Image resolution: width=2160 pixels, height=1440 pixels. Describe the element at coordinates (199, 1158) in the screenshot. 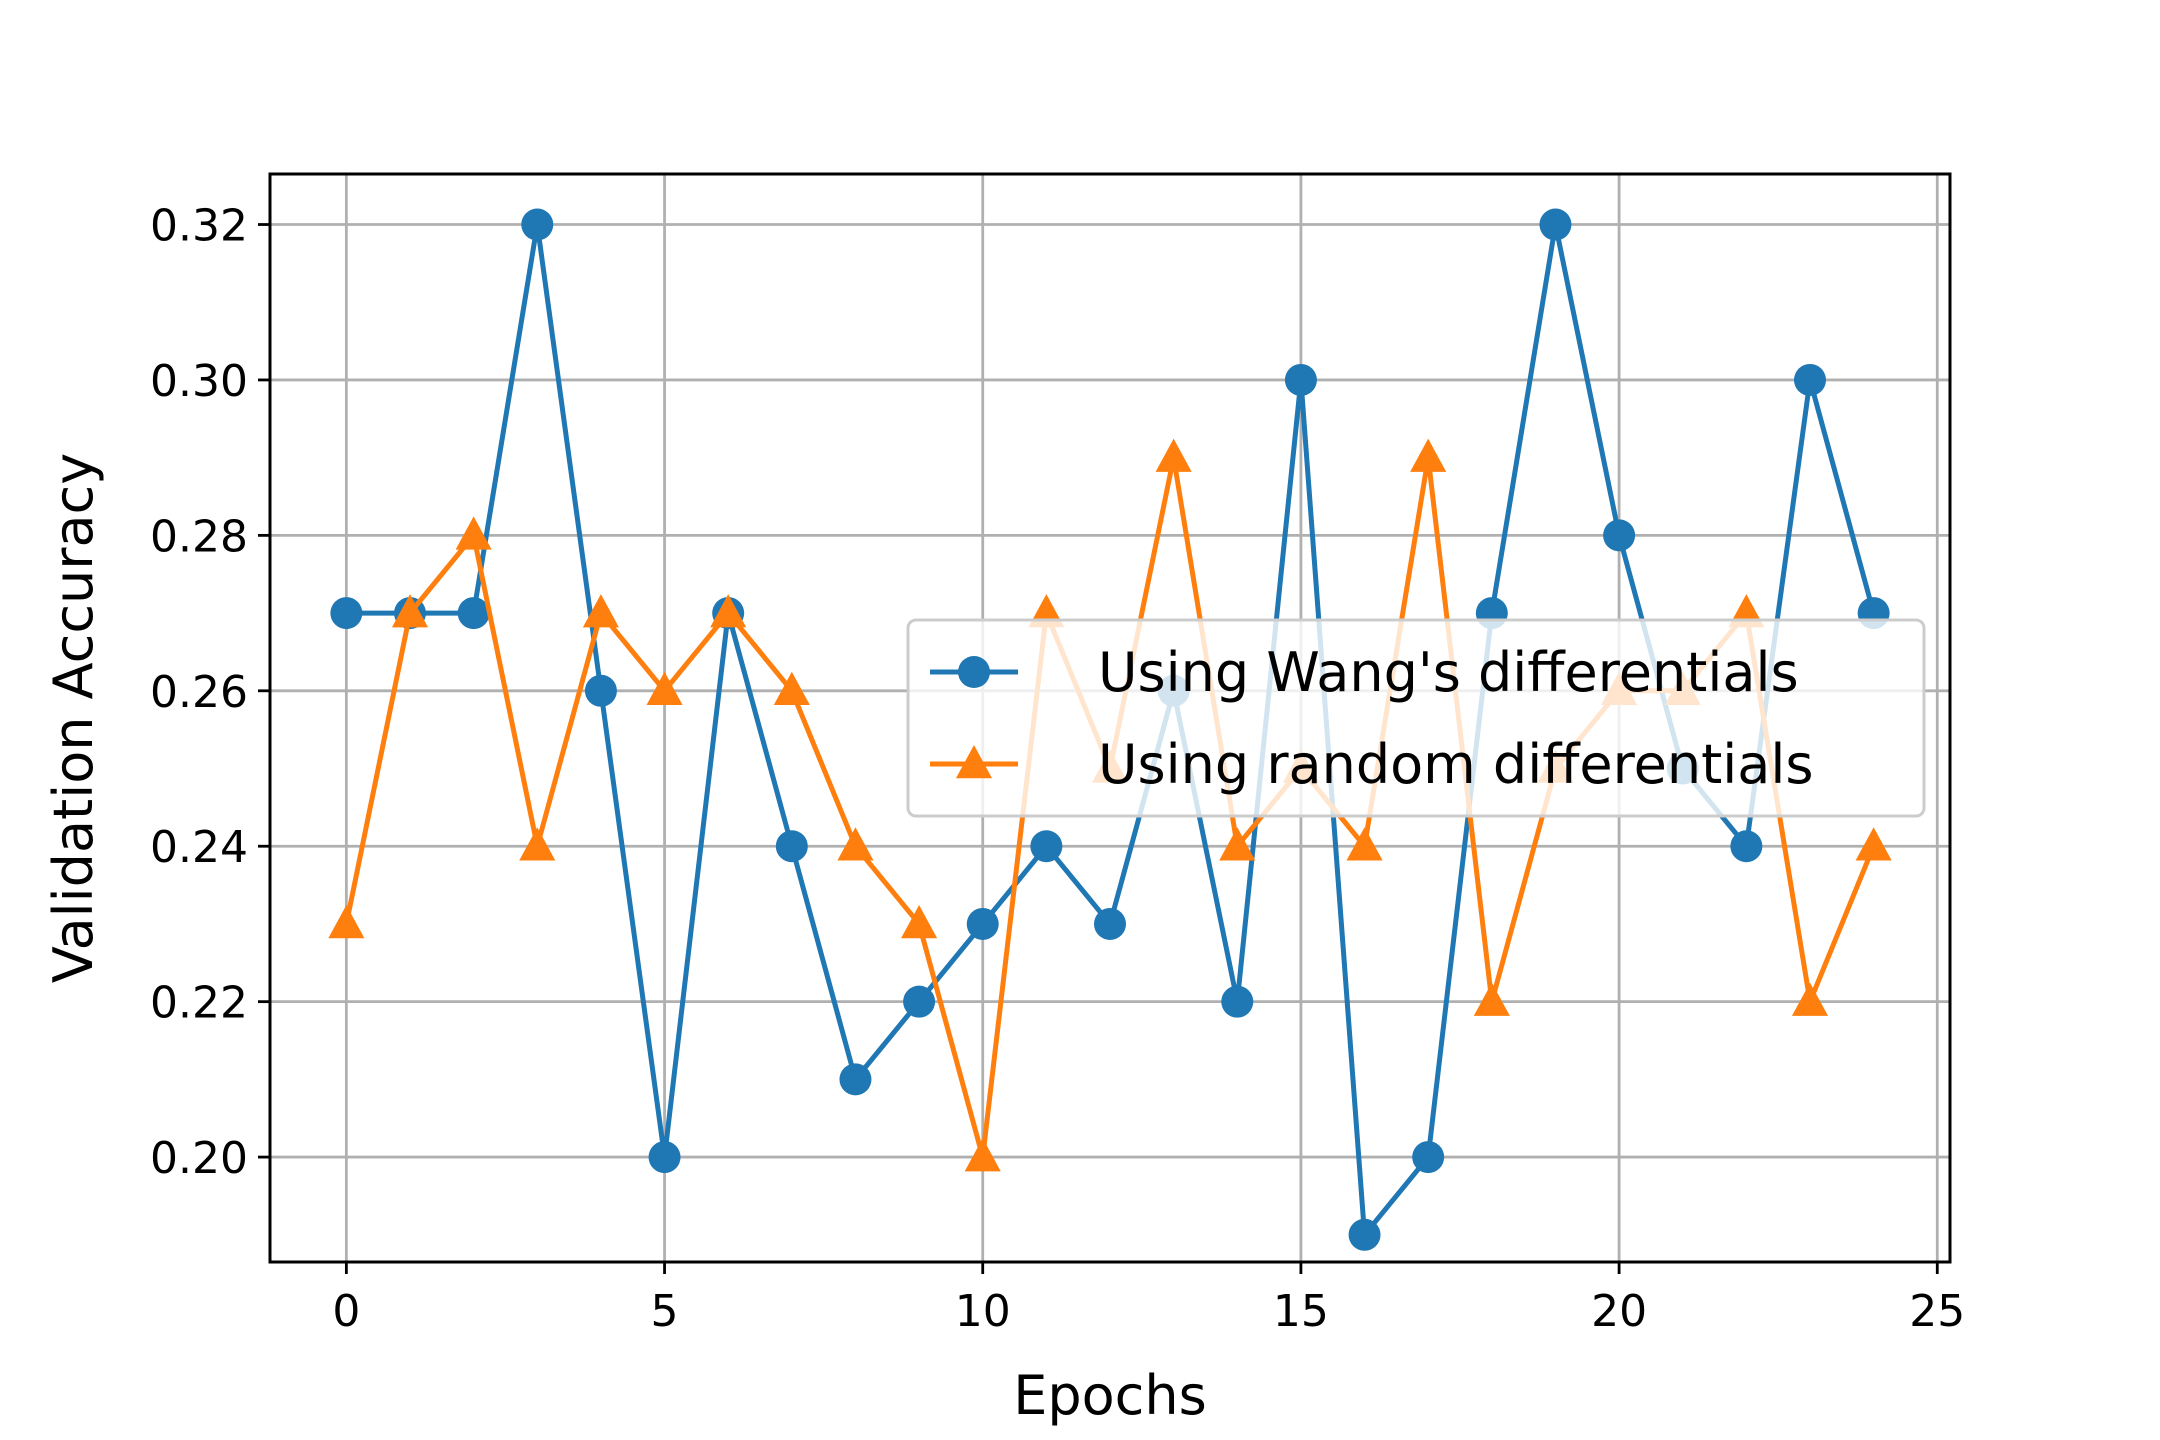

I see `y-tick-label: 0.20` at that location.